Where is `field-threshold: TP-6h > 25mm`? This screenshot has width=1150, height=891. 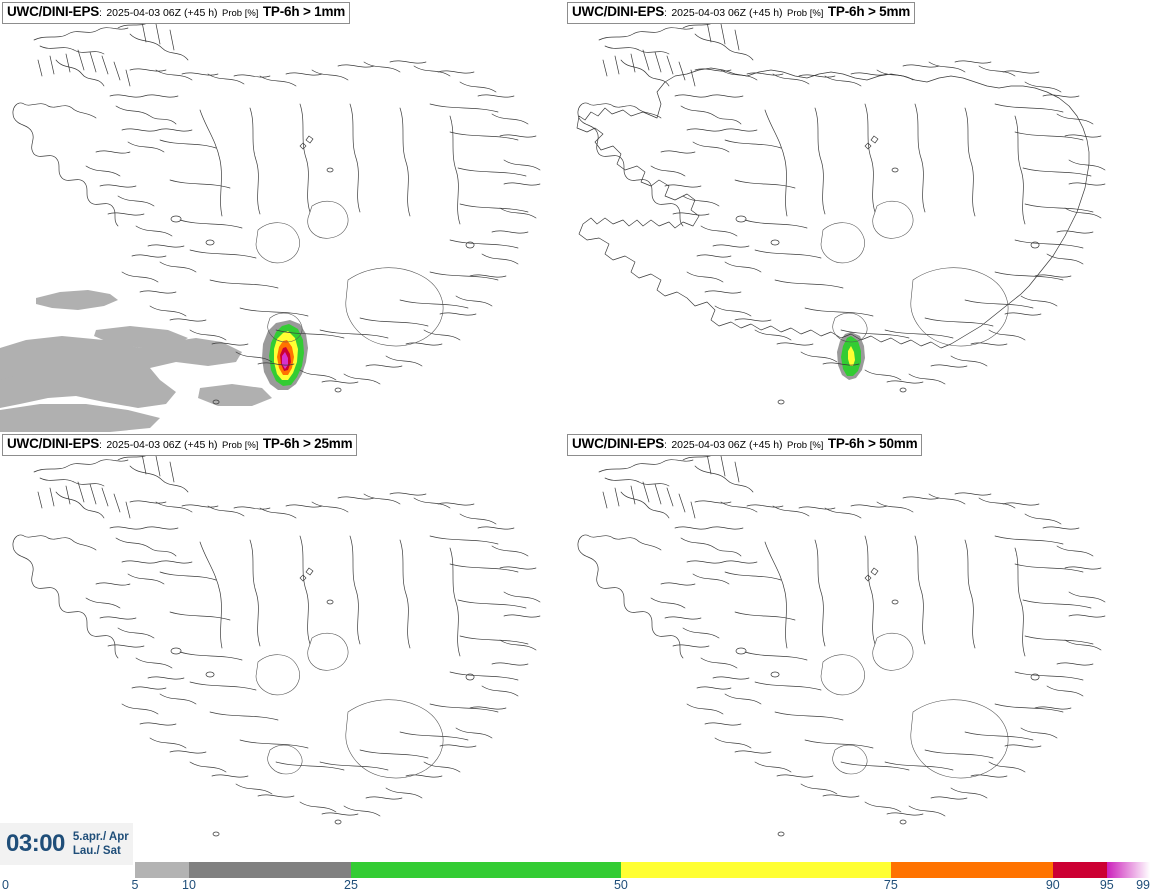
field-threshold: TP-6h > 25mm is located at coordinates (307, 443).